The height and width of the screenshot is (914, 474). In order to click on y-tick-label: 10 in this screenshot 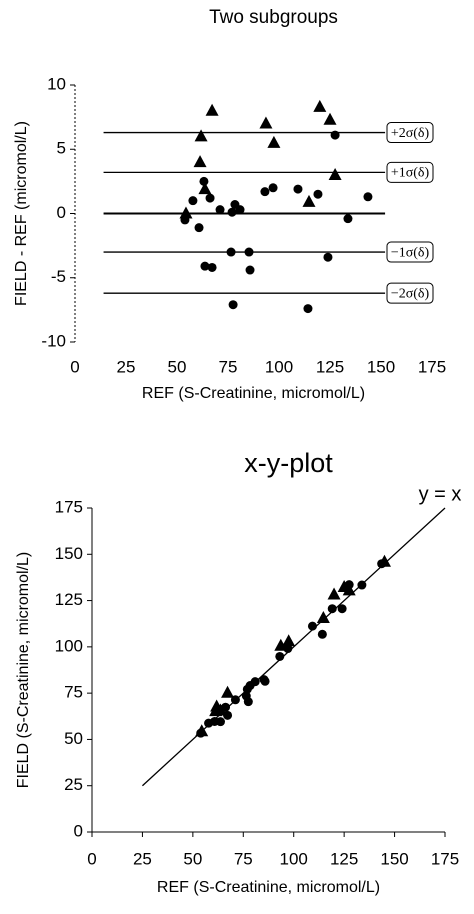, I will do `click(56, 83)`.